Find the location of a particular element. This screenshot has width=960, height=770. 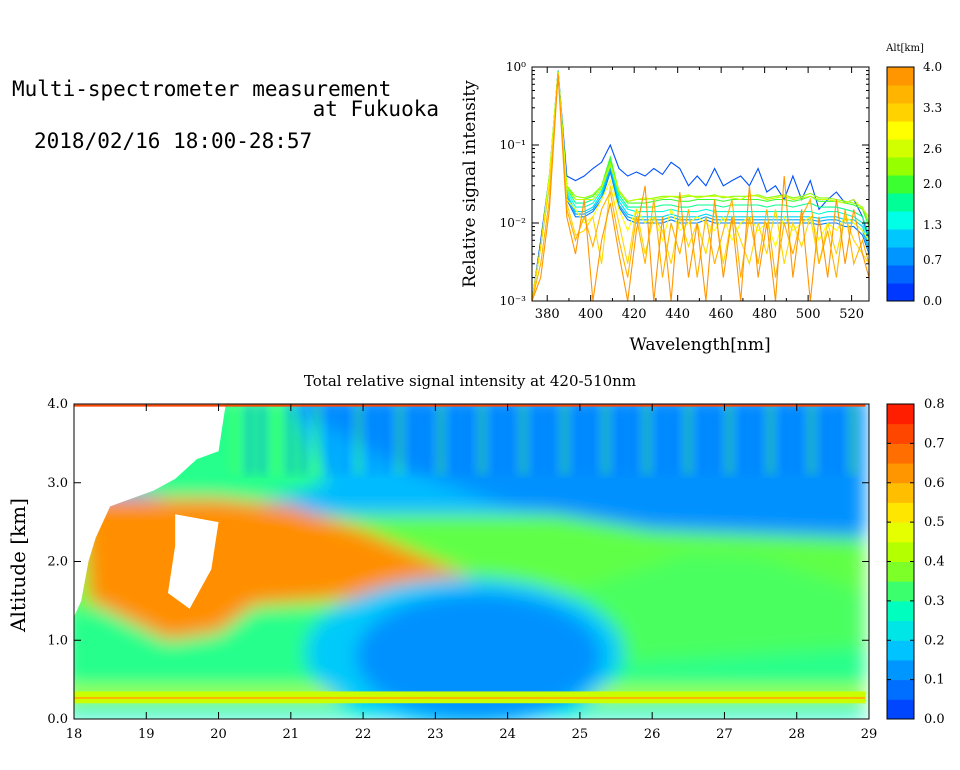

spectrum-y-ticks: 10⁻³ 10⁻² 10⁻¹ 10⁰ is located at coordinates (684, 184).